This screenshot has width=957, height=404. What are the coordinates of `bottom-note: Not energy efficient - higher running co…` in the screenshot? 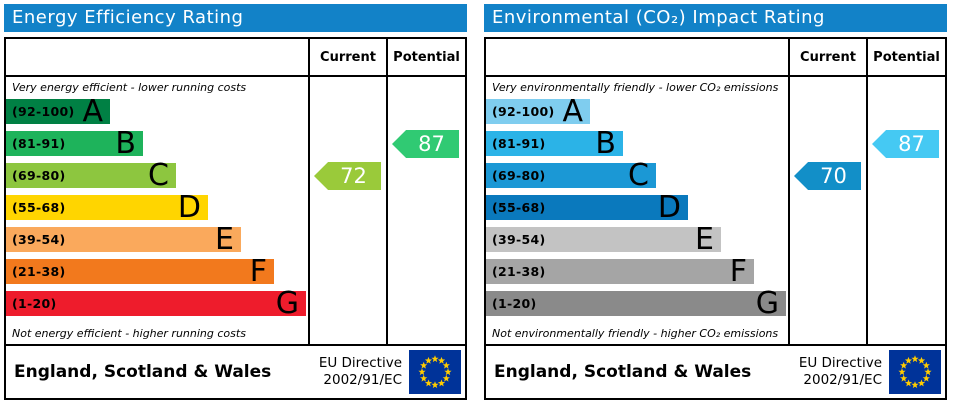 It's located at (129, 333).